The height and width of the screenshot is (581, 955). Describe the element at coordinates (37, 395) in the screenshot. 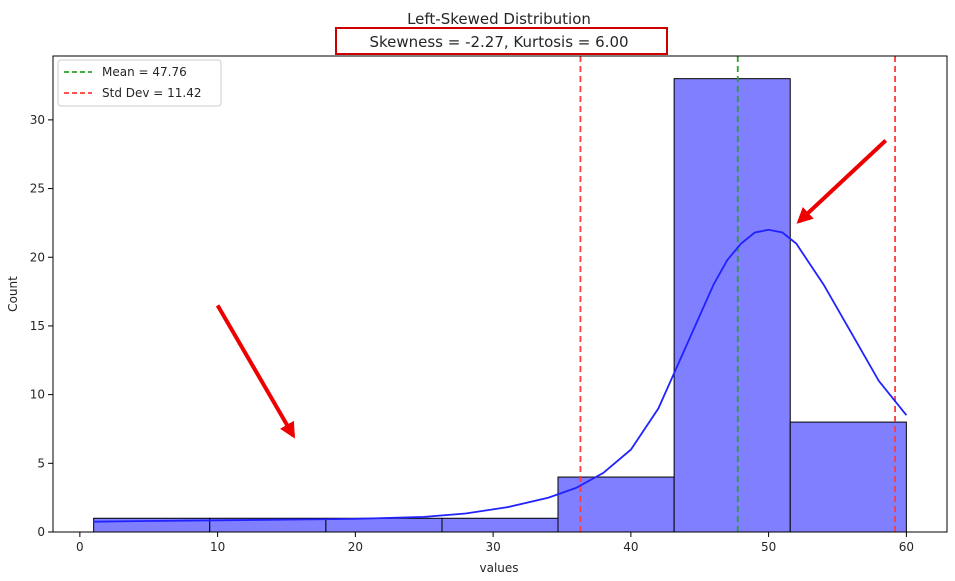

I see `y-tick-label: 10` at that location.